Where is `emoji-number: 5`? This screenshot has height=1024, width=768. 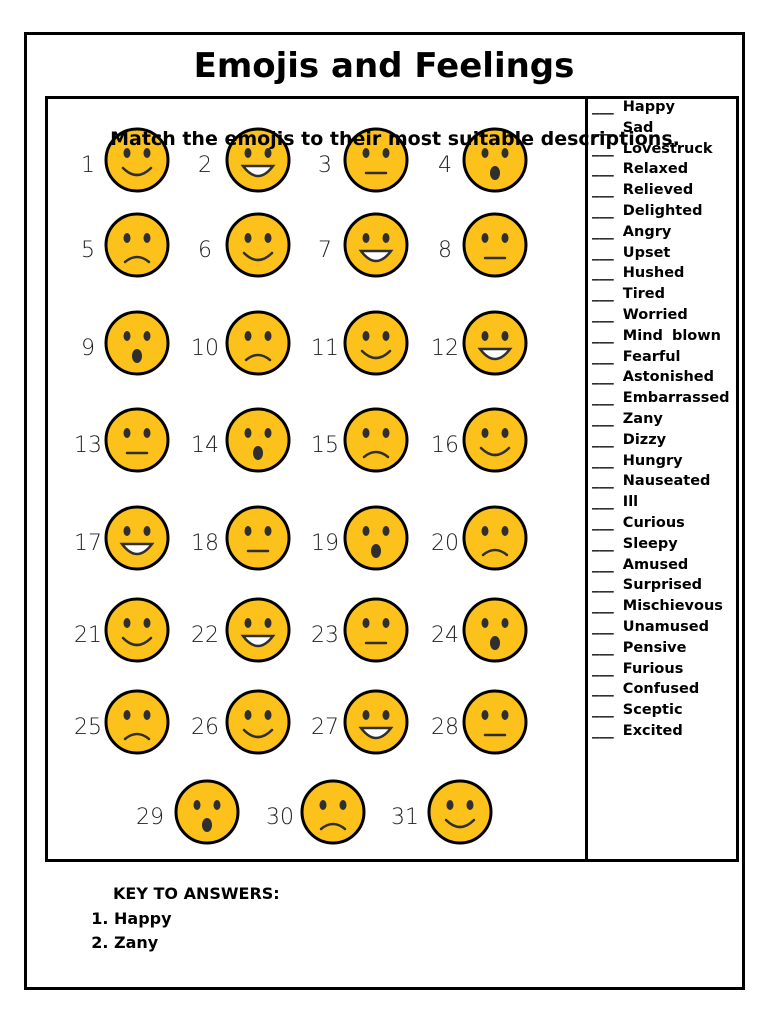
emoji-number: 5 is located at coordinates (88, 250).